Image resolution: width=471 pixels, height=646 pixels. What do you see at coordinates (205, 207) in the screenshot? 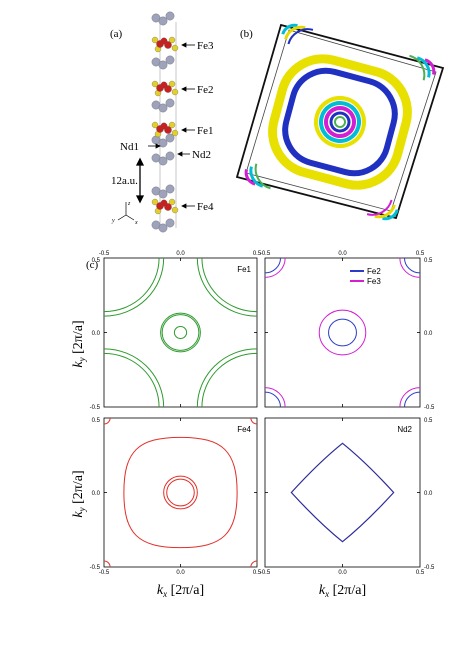
I see `atom-label-fe4: Fe4` at bounding box center [205, 207].